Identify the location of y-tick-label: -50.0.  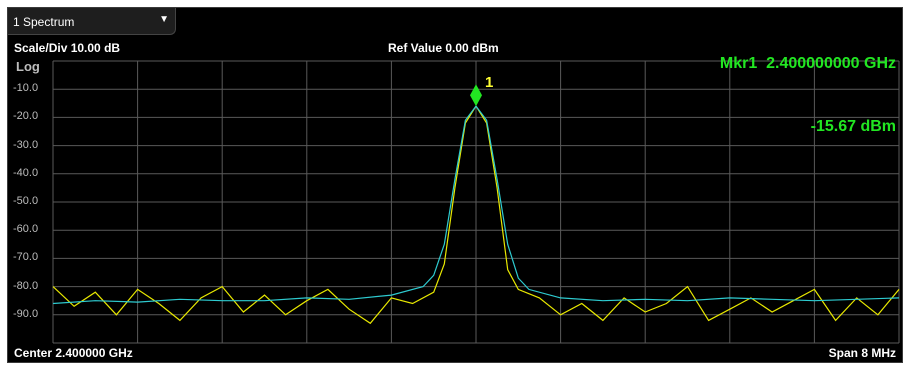
(26, 201).